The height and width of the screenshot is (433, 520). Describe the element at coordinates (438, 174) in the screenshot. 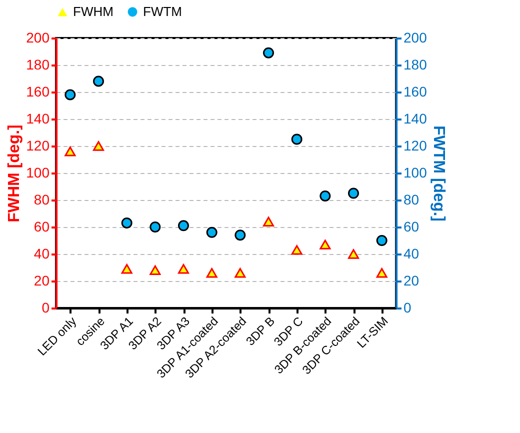

I see `y2-axis-title: FWTM [deg.]` at that location.